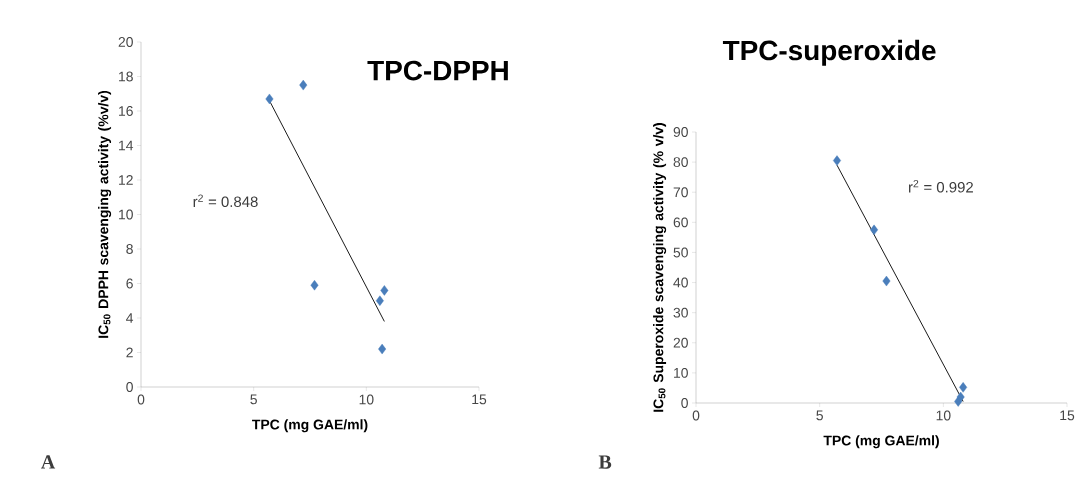 Image resolution: width=1086 pixels, height=493 pixels. What do you see at coordinates (126, 76) in the screenshot?
I see `y-tick-label: 18` at bounding box center [126, 76].